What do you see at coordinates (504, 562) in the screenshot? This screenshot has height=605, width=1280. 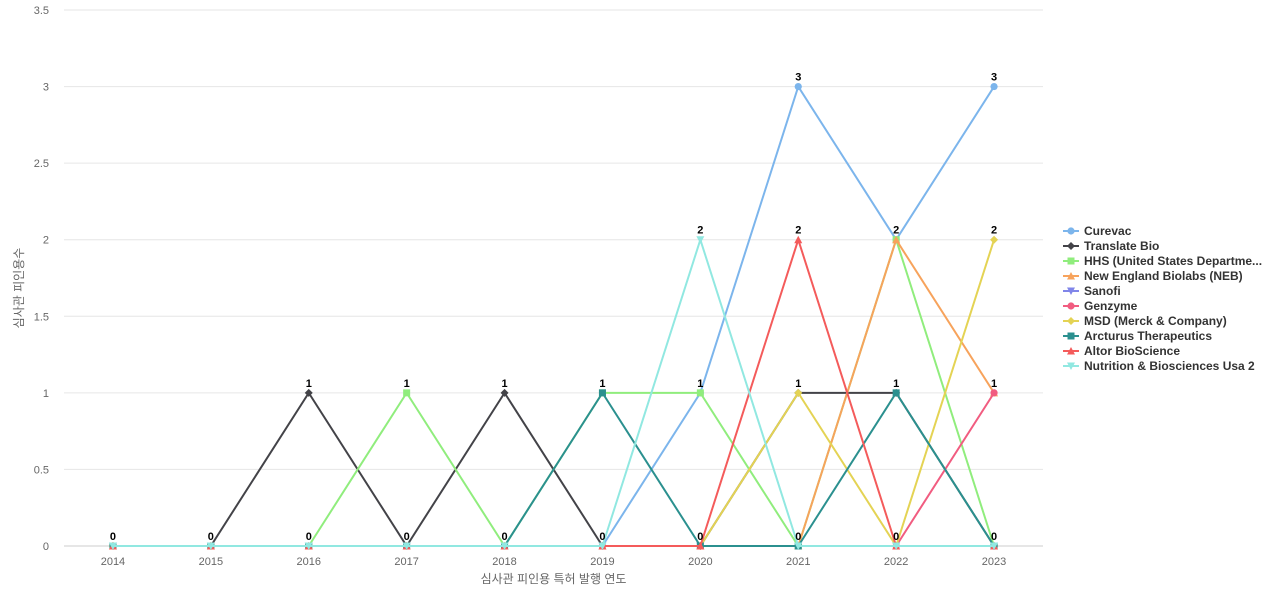 I see `x-tick-label: 2018` at bounding box center [504, 562].